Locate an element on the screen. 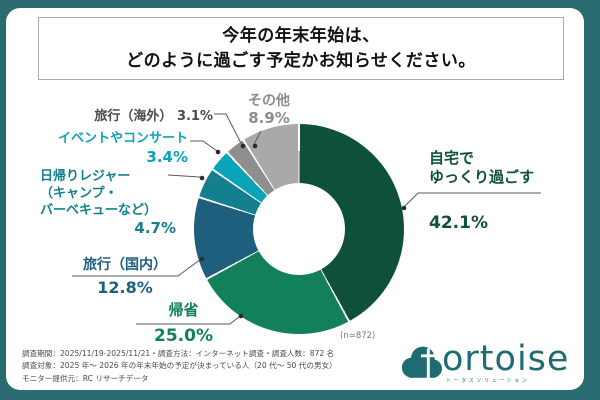 The width and height of the screenshot is (600, 400). label-kisei-name: 帰省 is located at coordinates (183, 310).